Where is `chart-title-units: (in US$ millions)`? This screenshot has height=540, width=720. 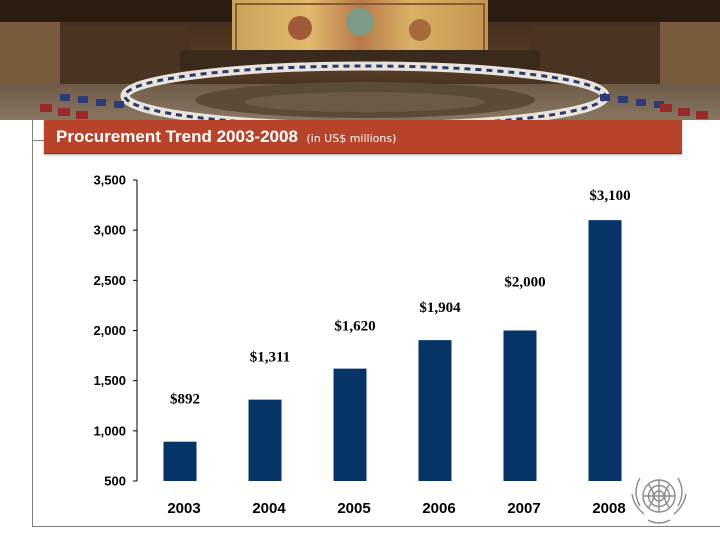
chart-title-units: (in US$ millions) is located at coordinates (351, 138).